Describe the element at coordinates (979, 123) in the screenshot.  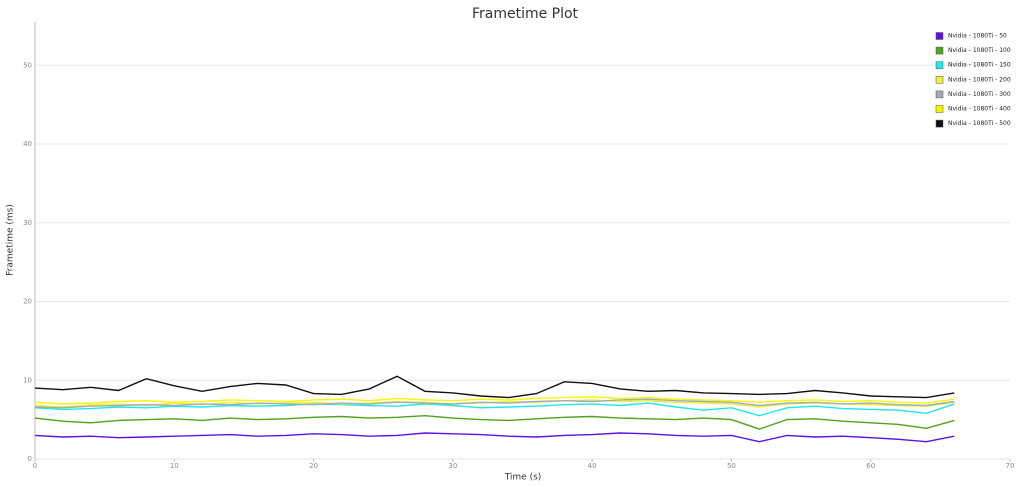
I see `legend-label: Nvidia - 1080Ti - 500` at that location.